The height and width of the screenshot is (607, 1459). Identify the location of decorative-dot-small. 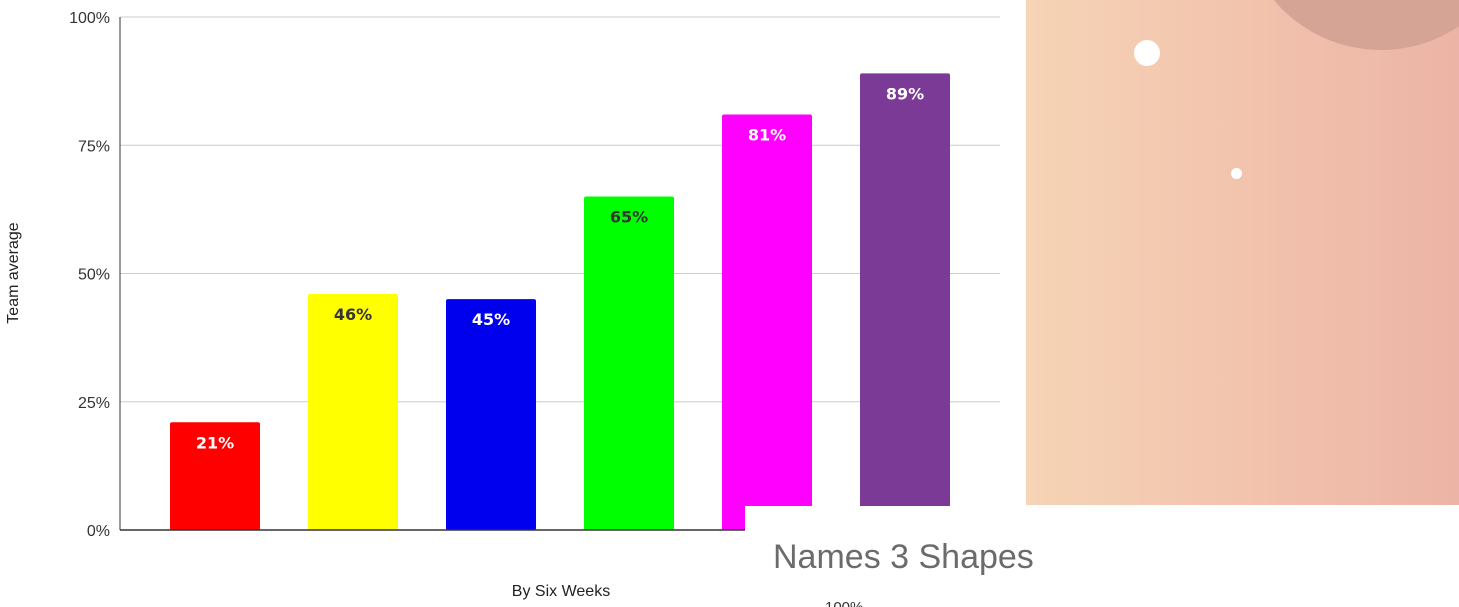
(1236, 173).